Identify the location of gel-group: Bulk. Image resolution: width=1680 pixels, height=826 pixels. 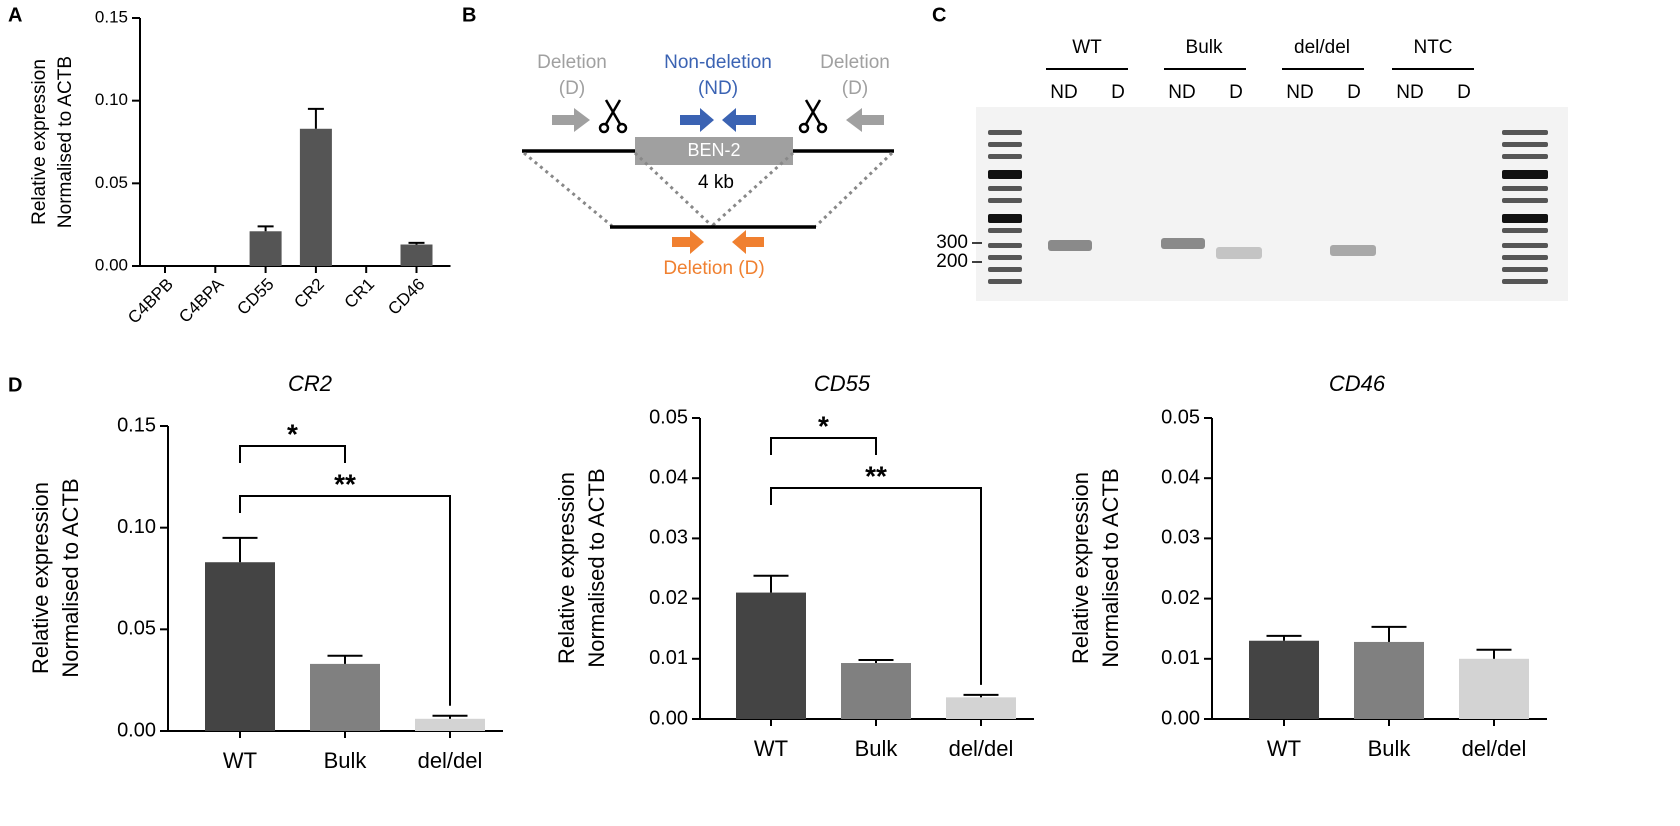
(1204, 47).